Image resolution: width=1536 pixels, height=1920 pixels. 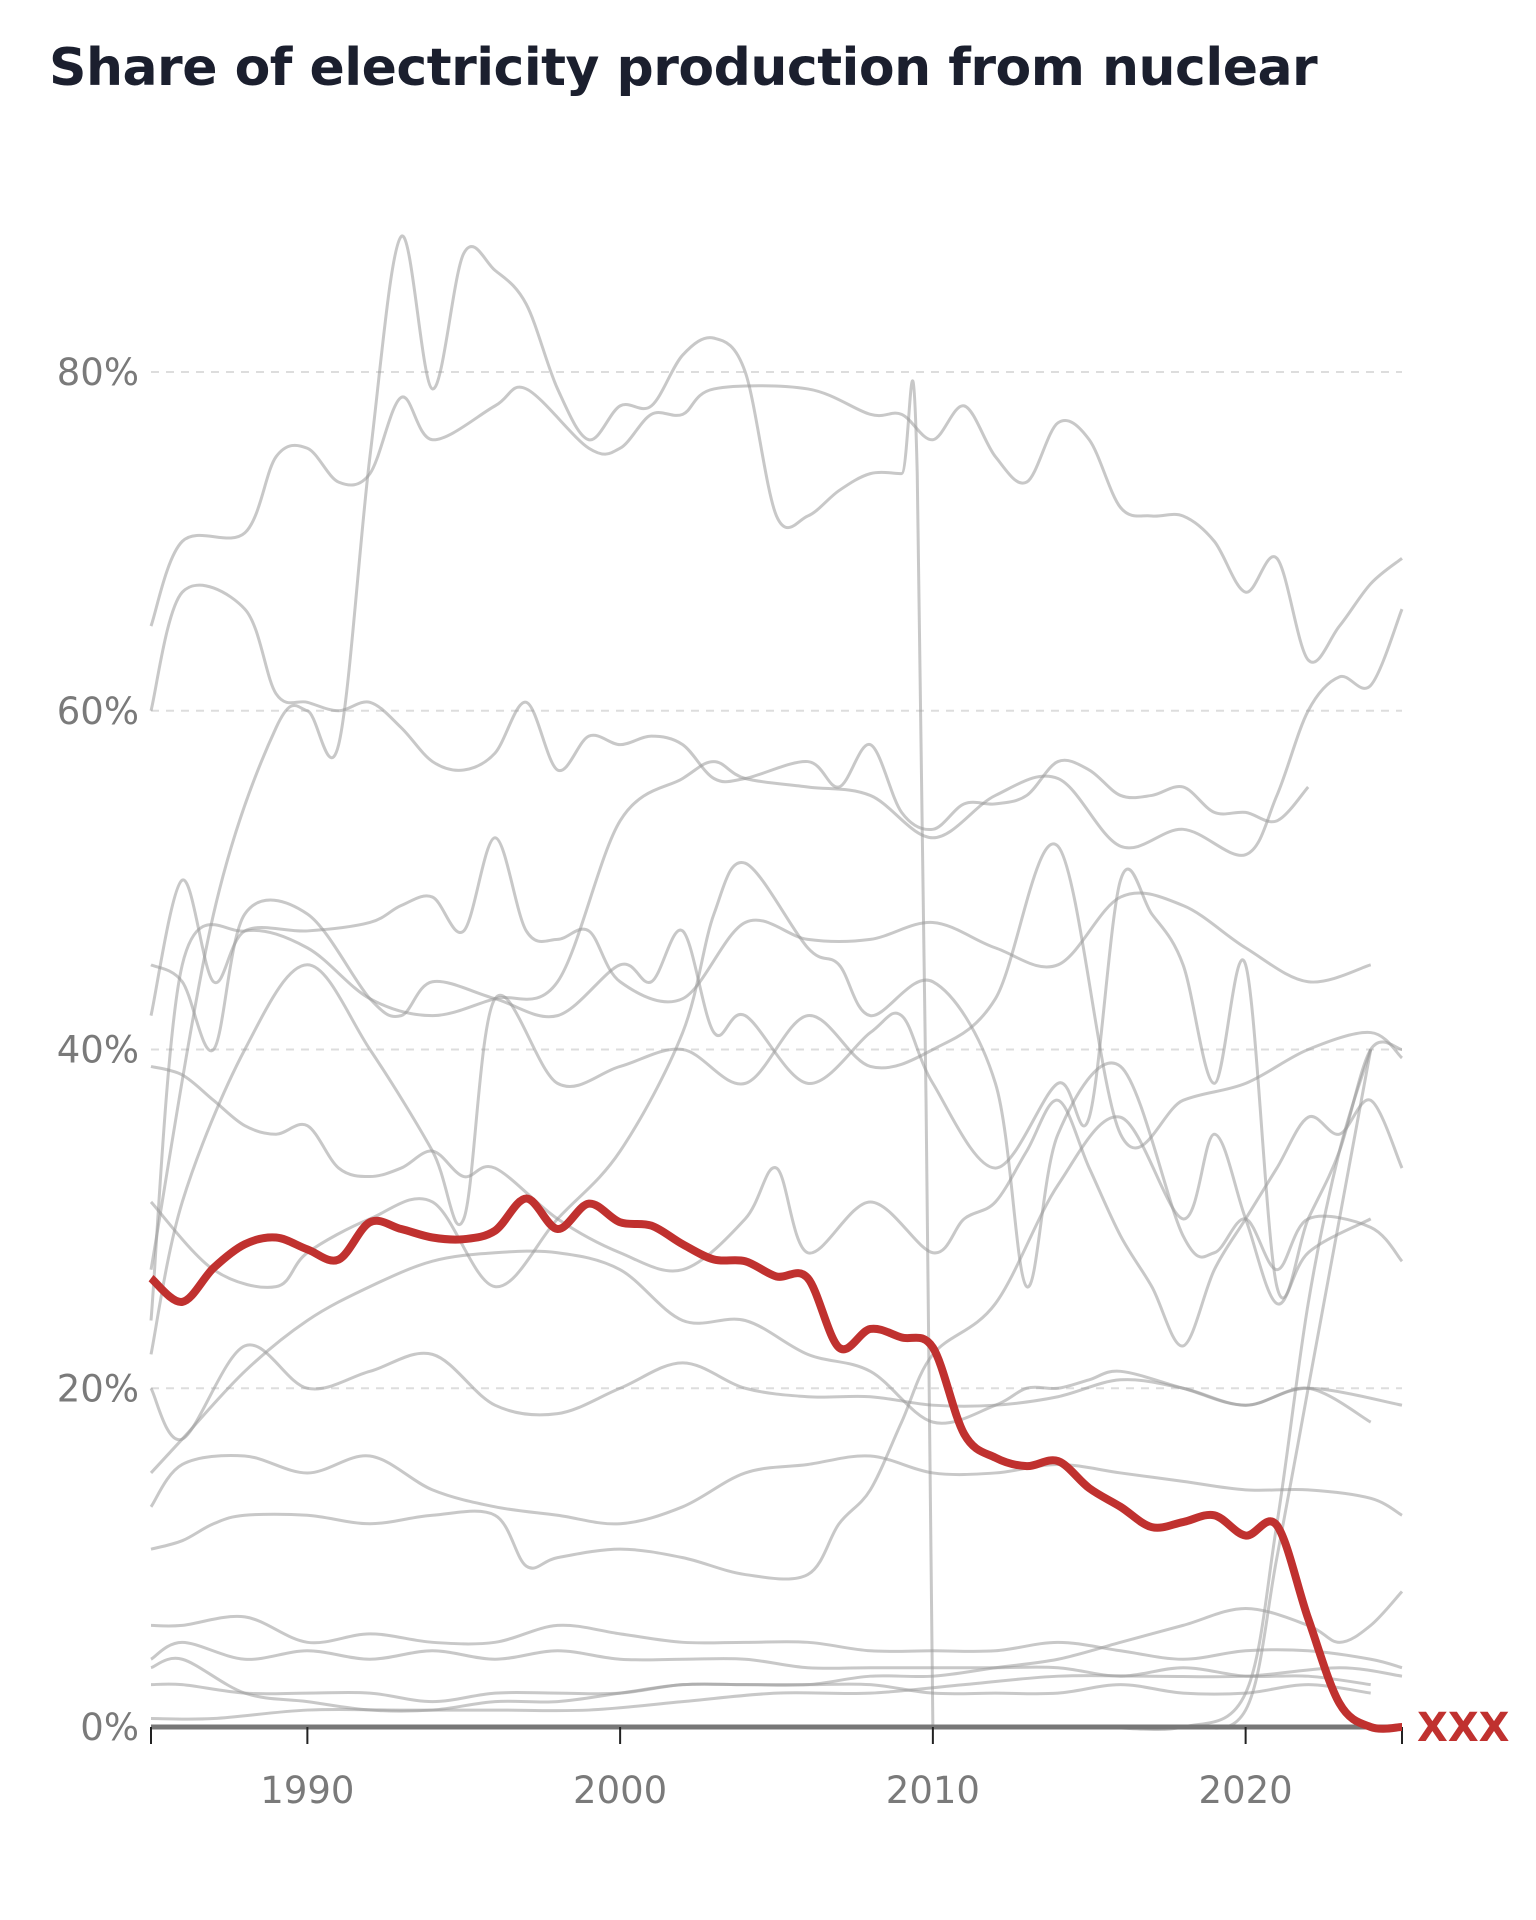 I want to click on y-tick-label: 80%, so click(x=98, y=372).